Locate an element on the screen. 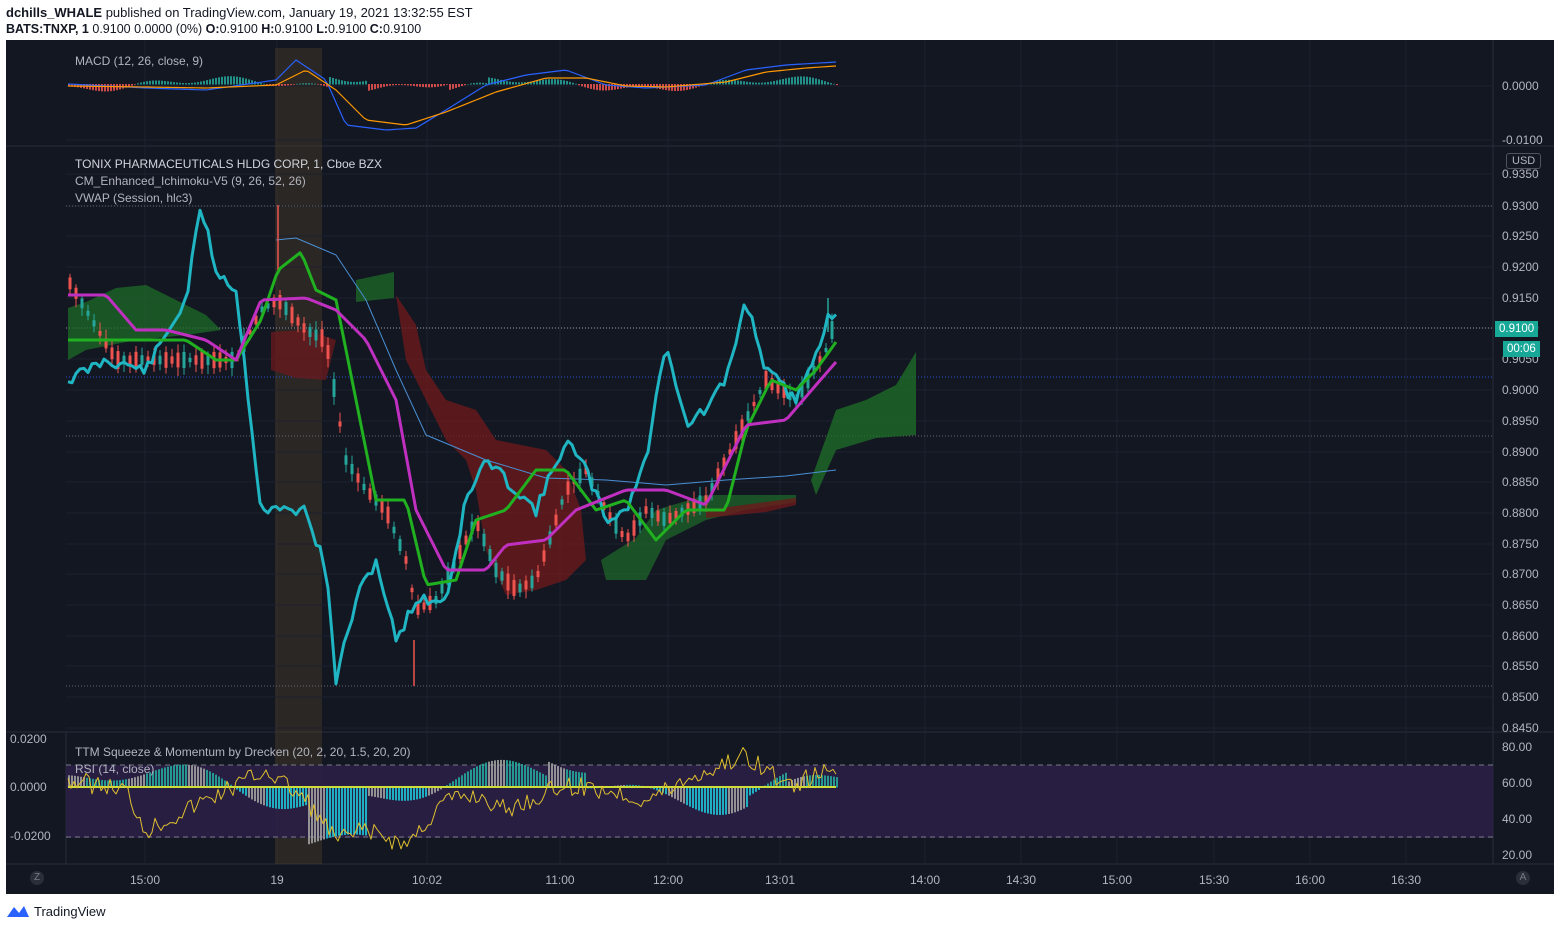 The width and height of the screenshot is (1560, 930). auto-scale-button: A is located at coordinates (1523, 878).